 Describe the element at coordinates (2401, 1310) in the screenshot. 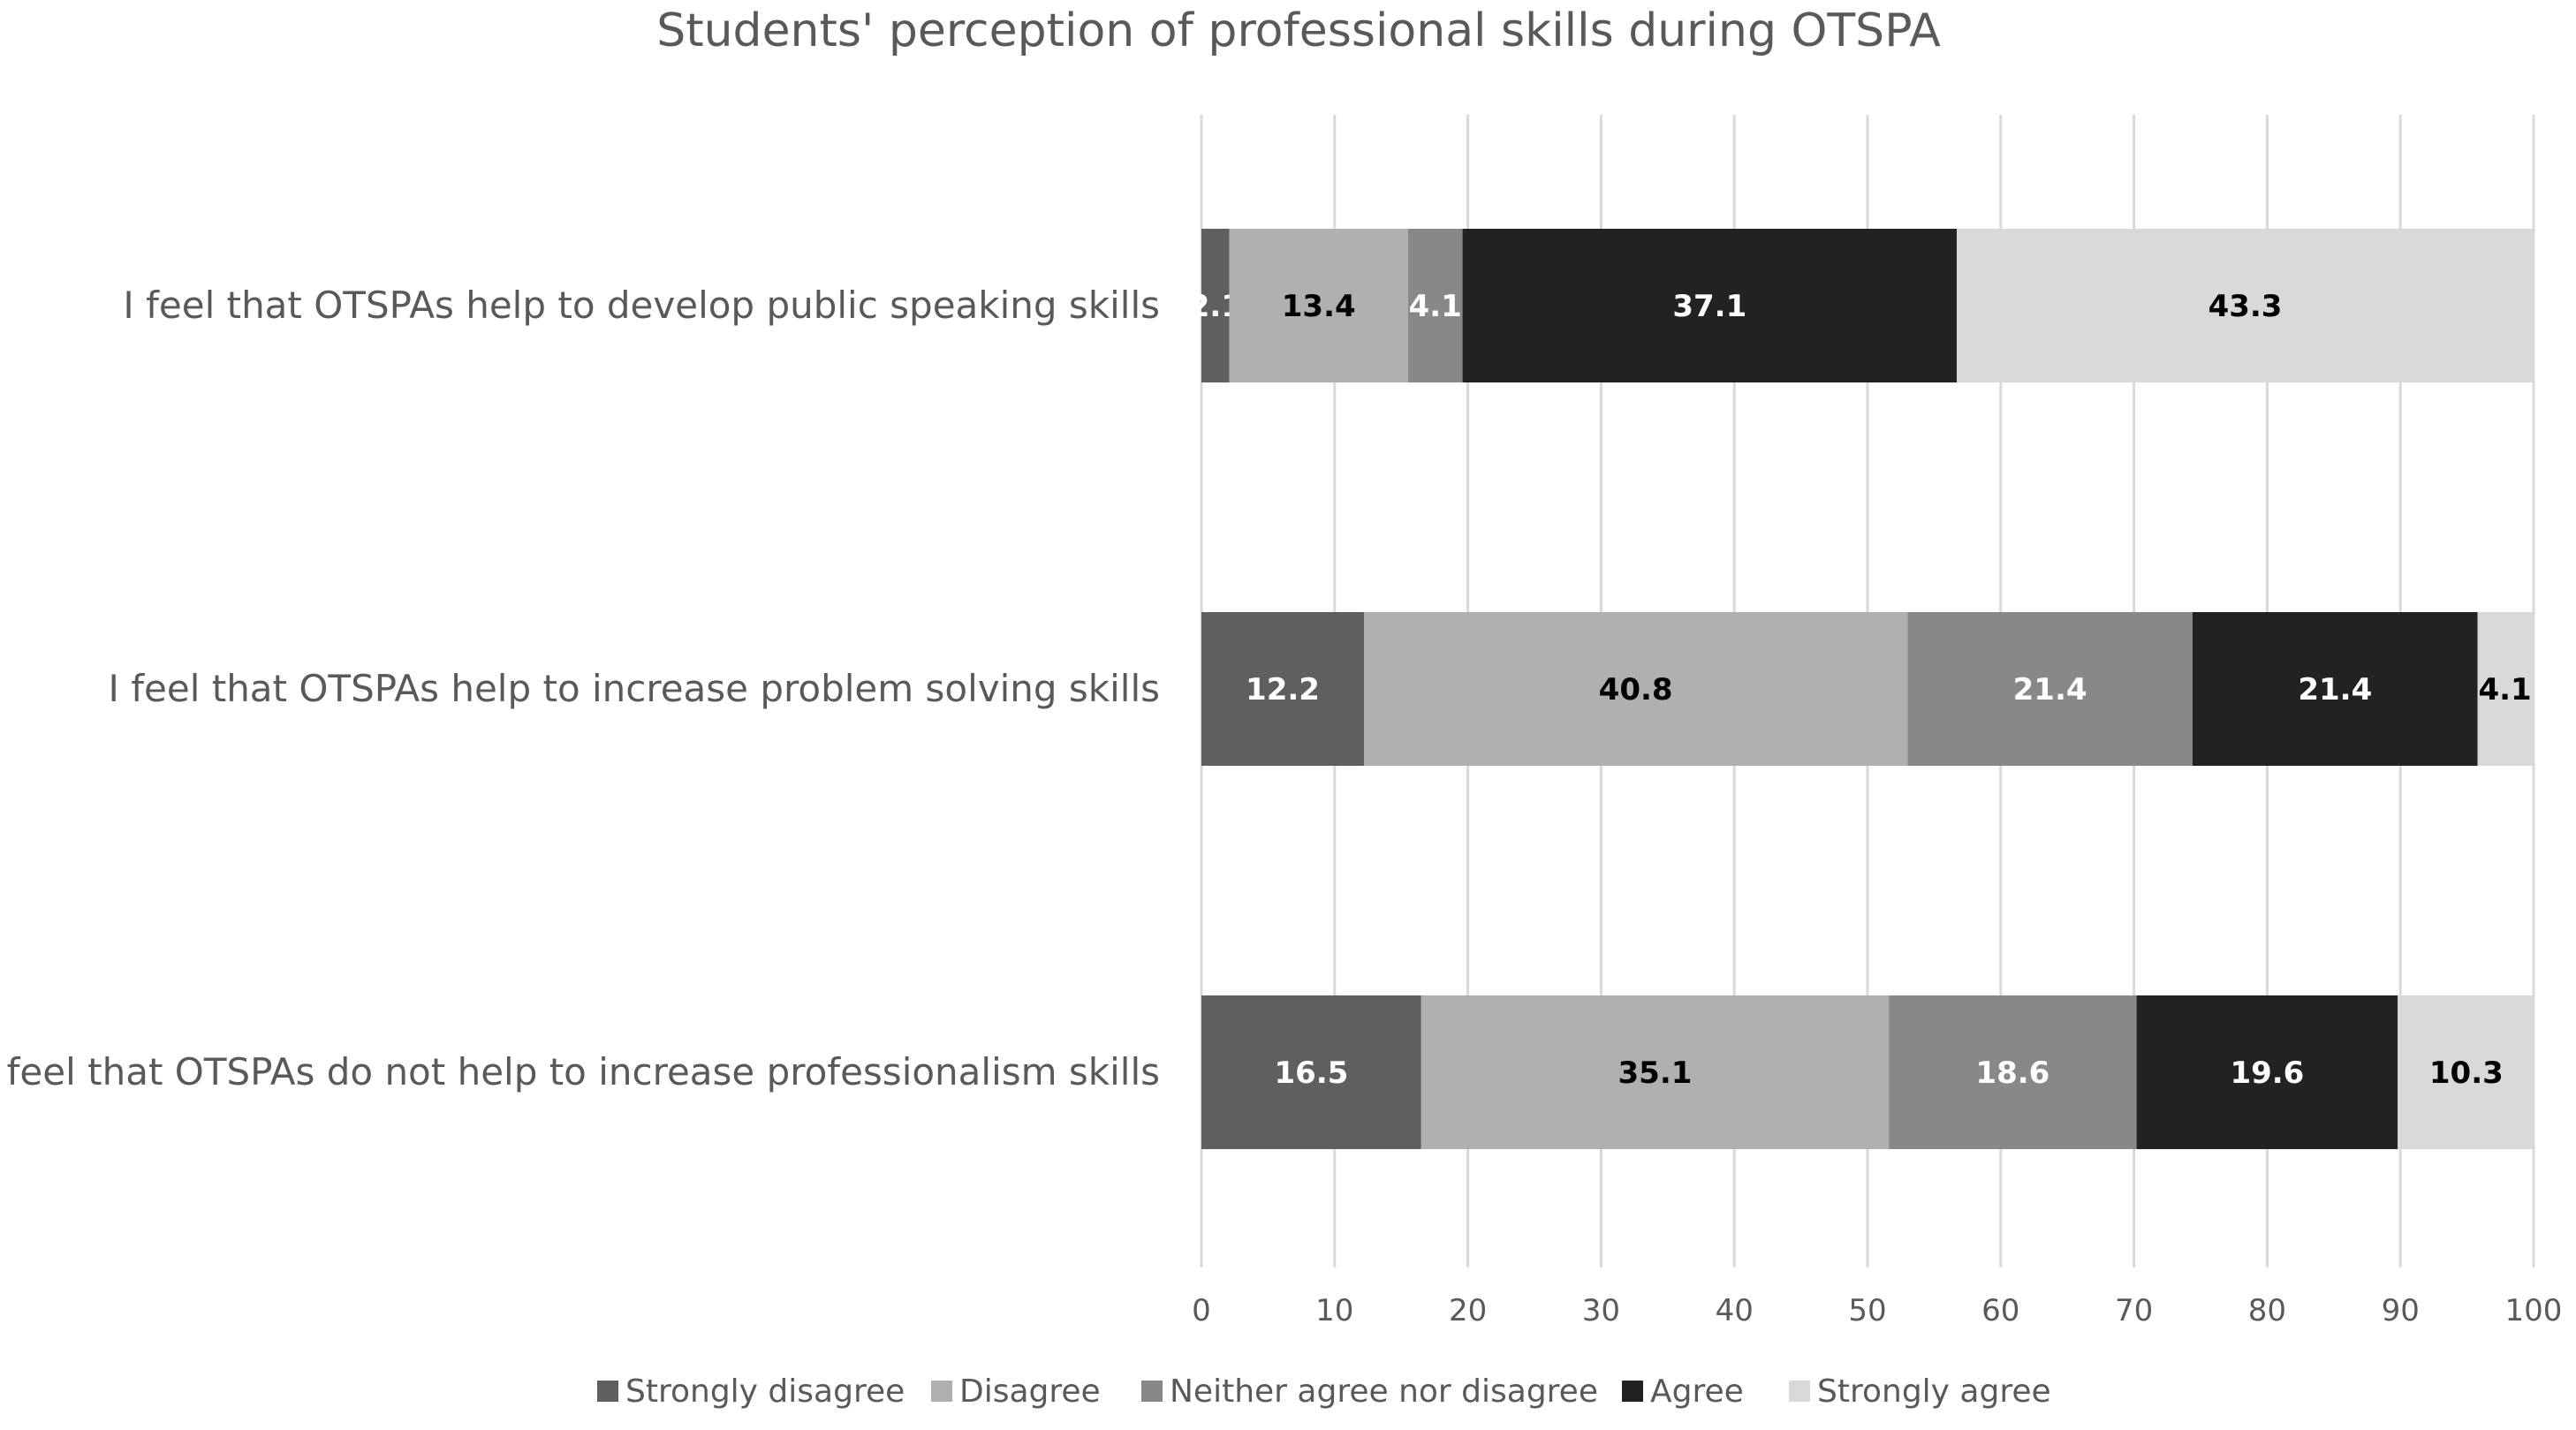

I see `x-tick-label: 90` at that location.